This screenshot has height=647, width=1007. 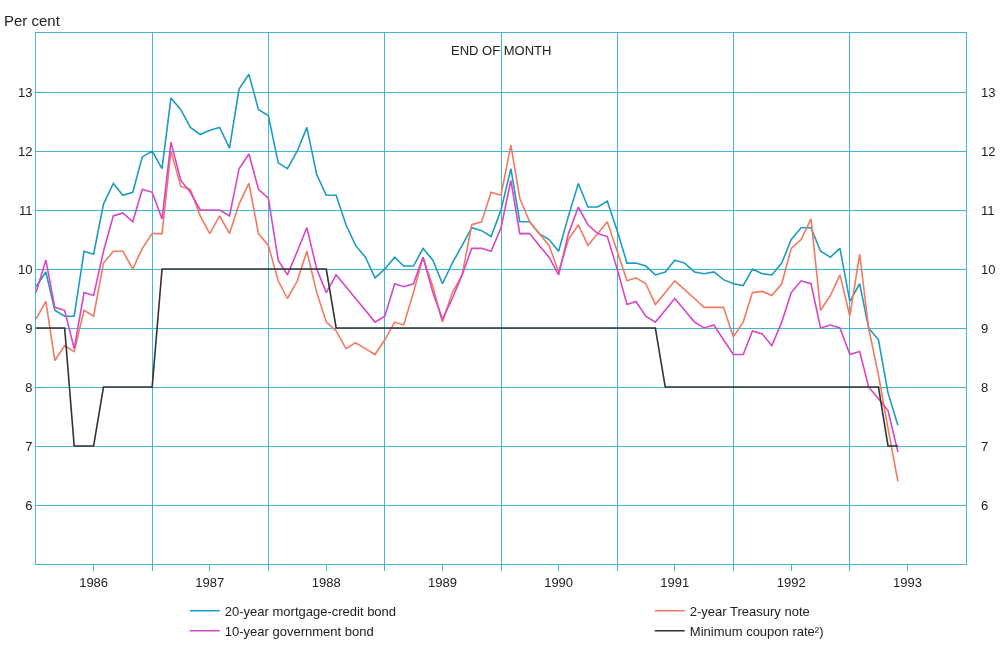 I want to click on y2-tick-label: 6, so click(x=985, y=505).